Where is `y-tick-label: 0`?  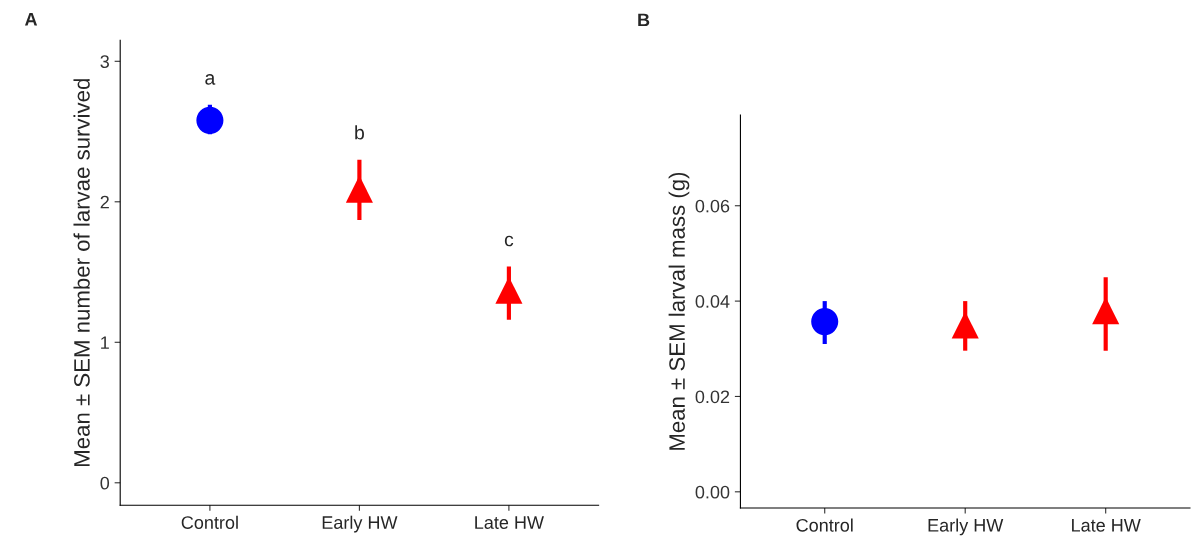
y-tick-label: 0 is located at coordinates (105, 483).